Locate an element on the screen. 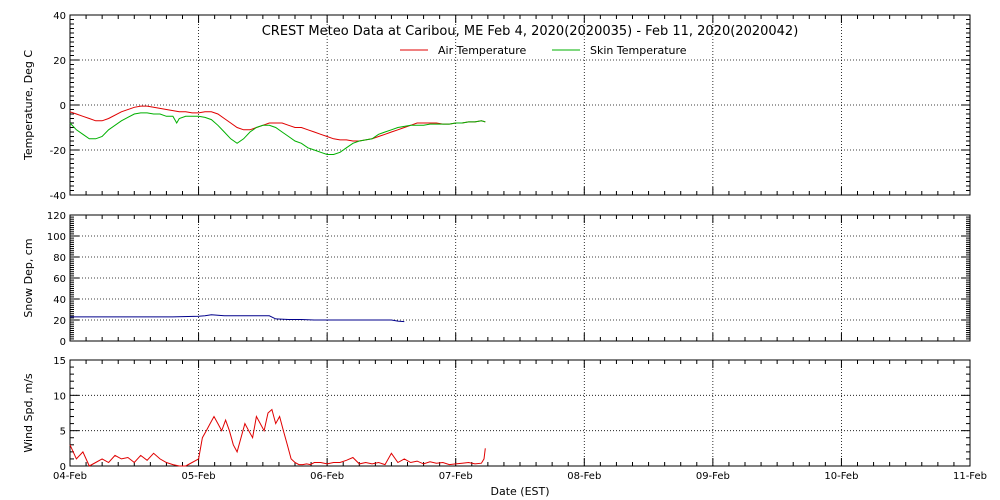 This screenshot has width=1000, height=500. series-line-snow-depth is located at coordinates (237, 318).